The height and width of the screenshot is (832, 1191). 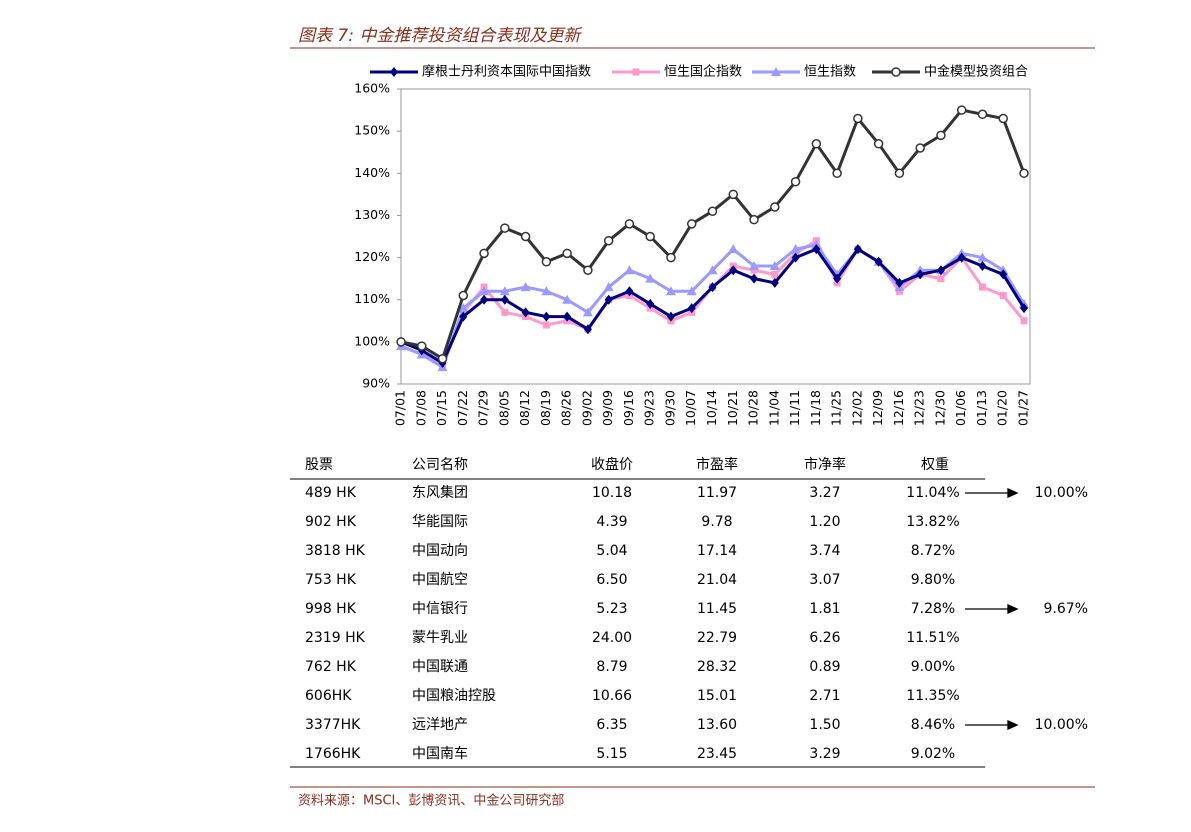 I want to click on table-header: 股票, so click(x=319, y=465).